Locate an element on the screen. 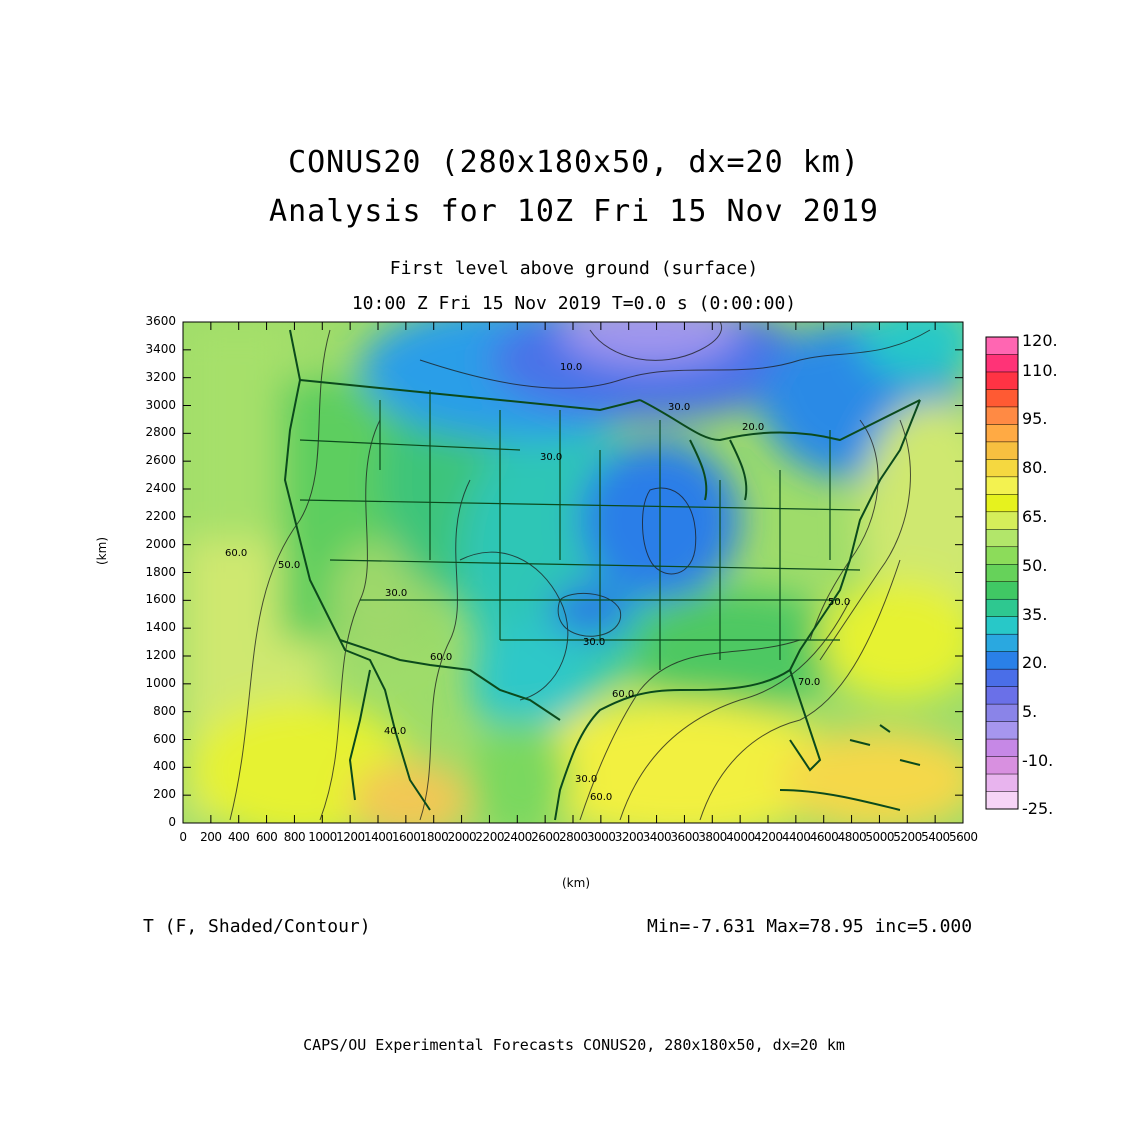 The image size is (1148, 1148). west-coastline is located at coordinates (357, 570).